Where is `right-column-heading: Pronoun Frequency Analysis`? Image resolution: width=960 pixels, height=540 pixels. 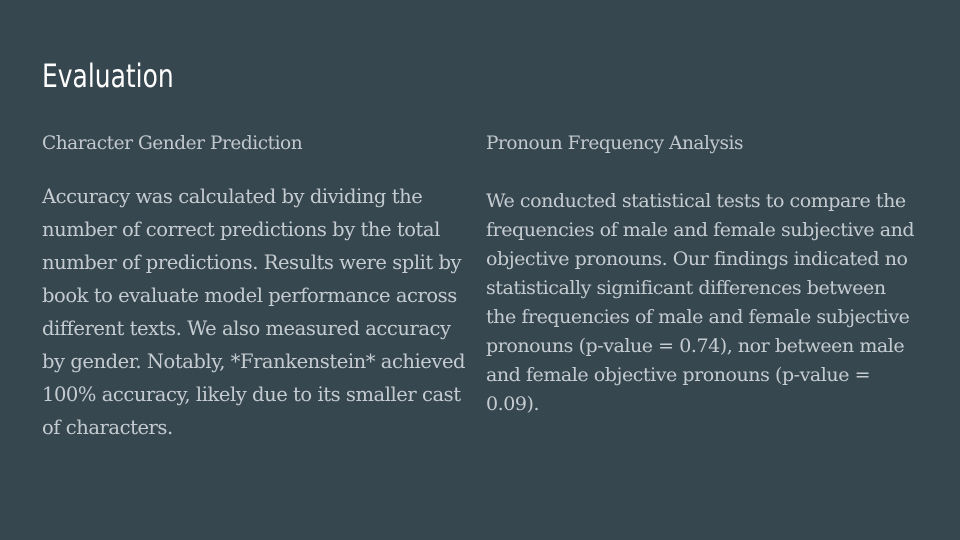 right-column-heading: Pronoun Frequency Analysis is located at coordinates (615, 143).